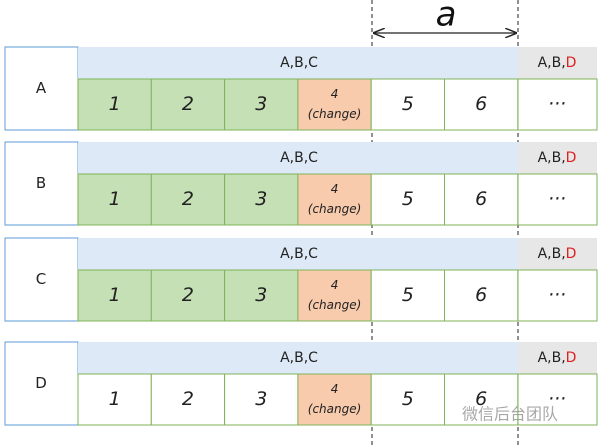 The width and height of the screenshot is (600, 445). Describe the element at coordinates (510, 414) in the screenshot. I see `watermark: 微信后台团队` at that location.